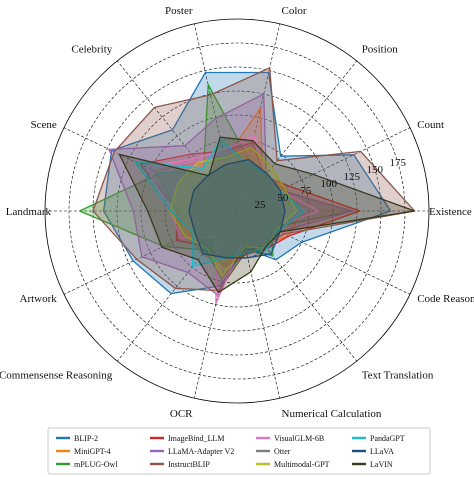  Describe the element at coordinates (332, 414) in the screenshot. I see `axis-label: Numerical Calculation` at that location.